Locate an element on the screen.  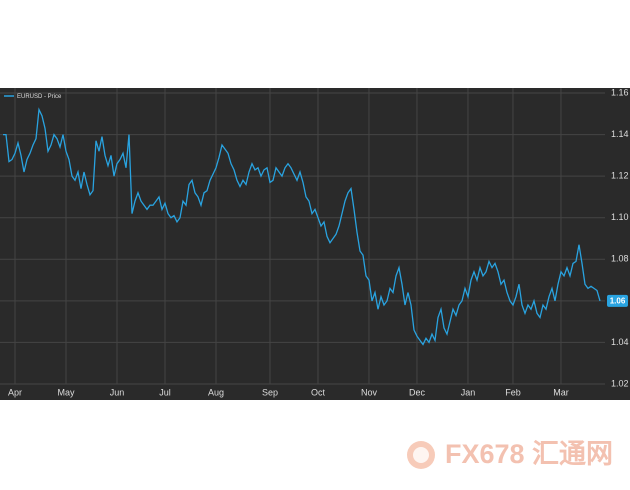
x-tick-label: Nov is located at coordinates (369, 392).